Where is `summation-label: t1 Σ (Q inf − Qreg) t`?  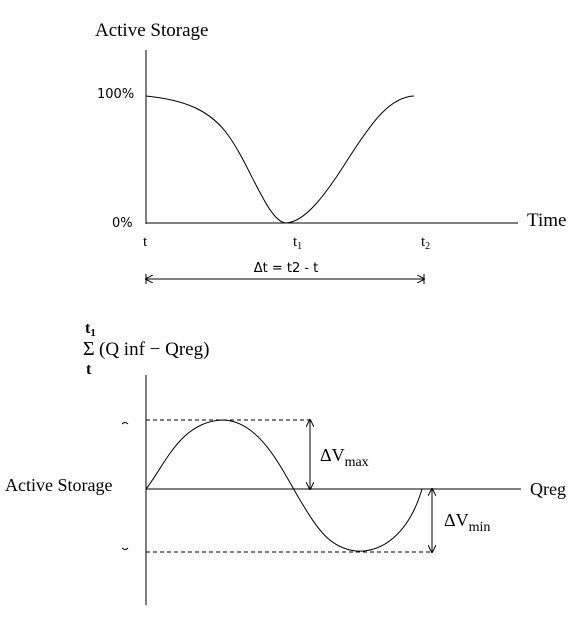
summation-label: t1 Σ (Q inf − Qreg) t is located at coordinates (146, 349).